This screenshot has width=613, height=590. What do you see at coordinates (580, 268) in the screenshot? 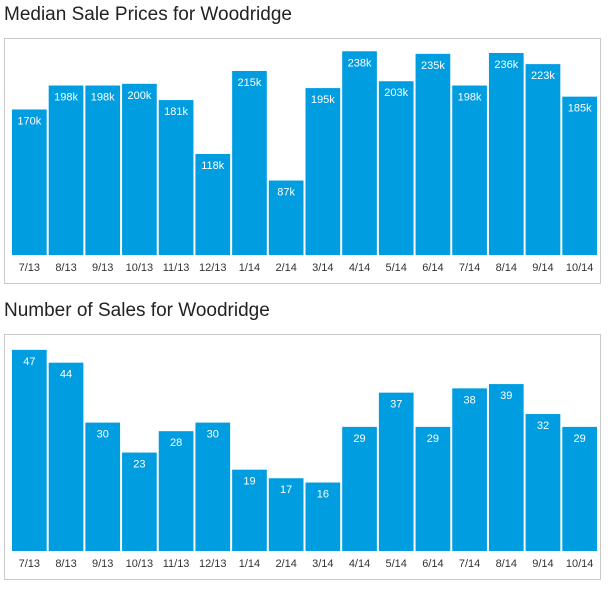
I see `price-tick-label-15: 10/14` at bounding box center [580, 268].